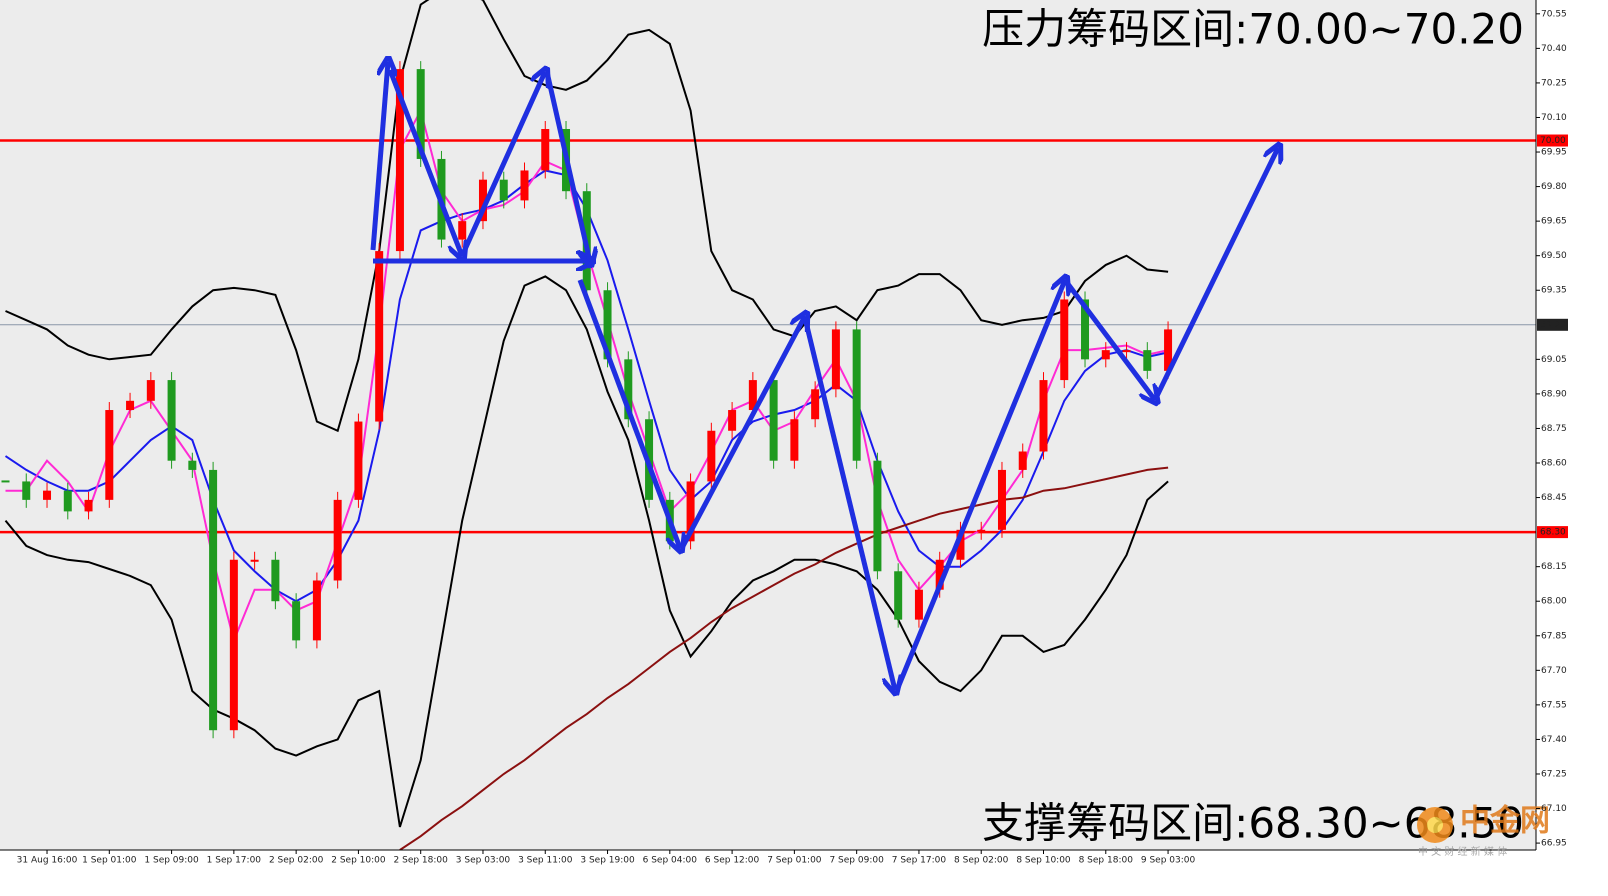 This screenshot has width=1608, height=896. What do you see at coordinates (1554, 844) in the screenshot?
I see `y-tick-label: 66.95` at bounding box center [1554, 844].